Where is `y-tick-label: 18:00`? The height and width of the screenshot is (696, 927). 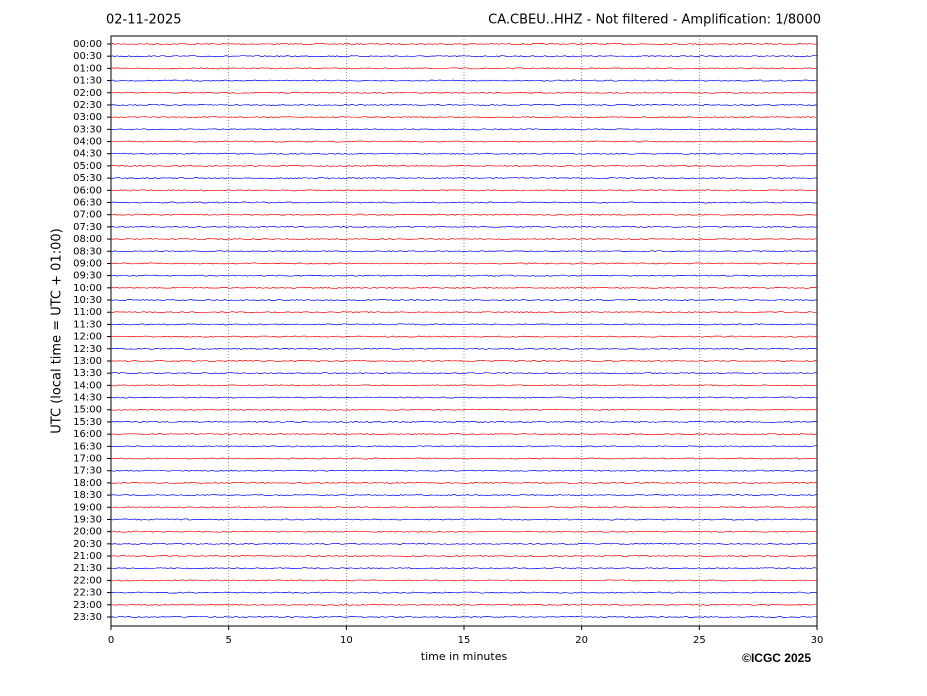 y-tick-label: 18:00 is located at coordinates (87, 483).